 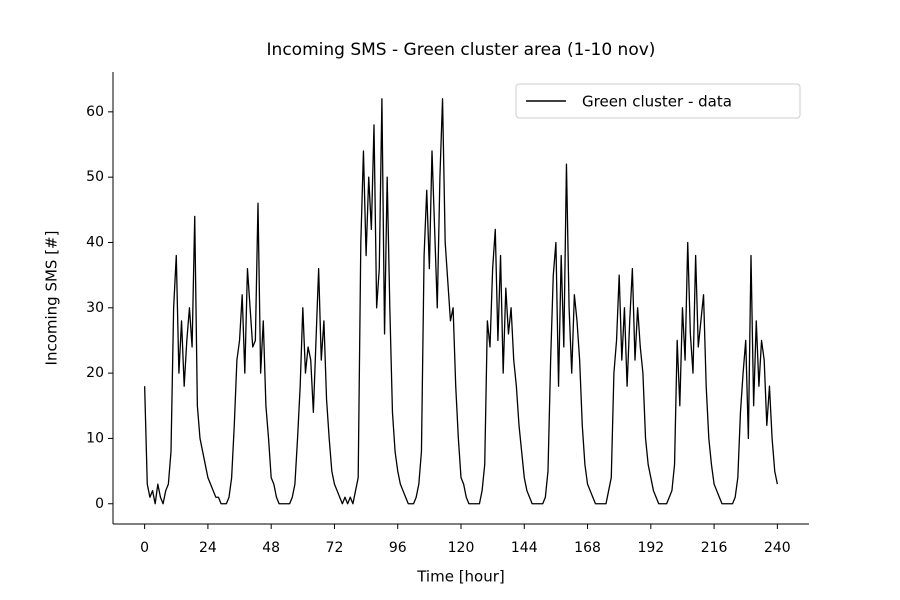 What do you see at coordinates (460, 577) in the screenshot?
I see `x-axis-label: Time [hour]` at bounding box center [460, 577].